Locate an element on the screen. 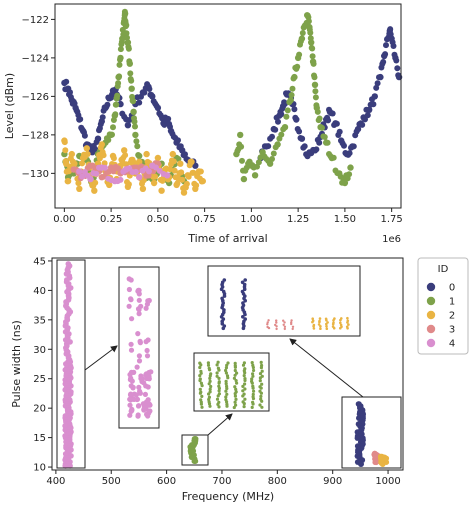 Image resolution: width=474 pixels, height=506 pixels. pw-y-tick-label: 20 is located at coordinates (39, 409).